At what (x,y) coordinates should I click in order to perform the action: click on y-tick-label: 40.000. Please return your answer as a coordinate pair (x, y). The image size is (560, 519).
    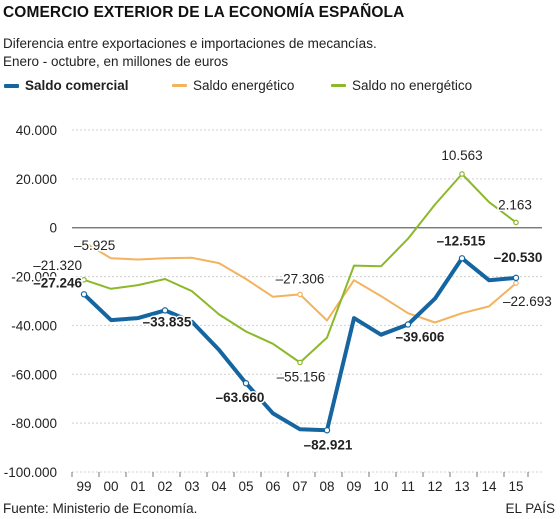
    Looking at the image, I should click on (36, 130).